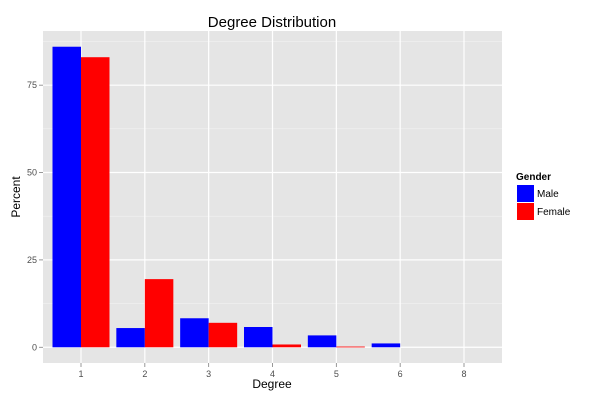 Image resolution: width=600 pixels, height=400 pixels. What do you see at coordinates (80, 374) in the screenshot?
I see `x-tick-label: 1` at bounding box center [80, 374].